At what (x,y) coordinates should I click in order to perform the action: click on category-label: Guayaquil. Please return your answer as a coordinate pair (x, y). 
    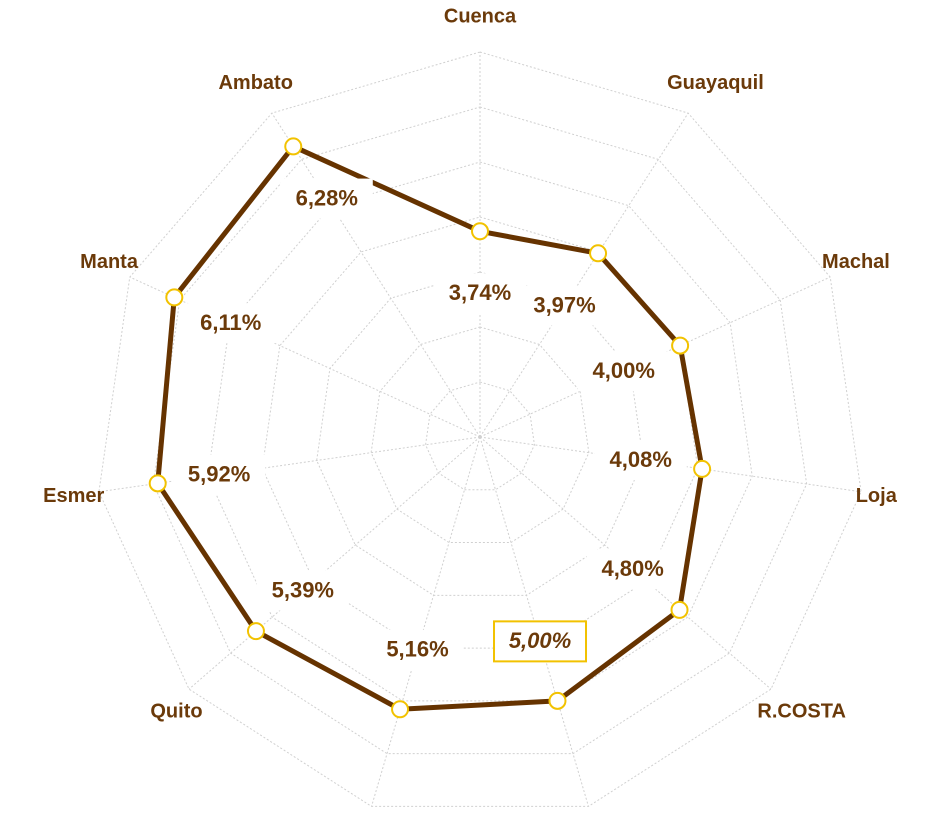
    Looking at the image, I should click on (715, 83).